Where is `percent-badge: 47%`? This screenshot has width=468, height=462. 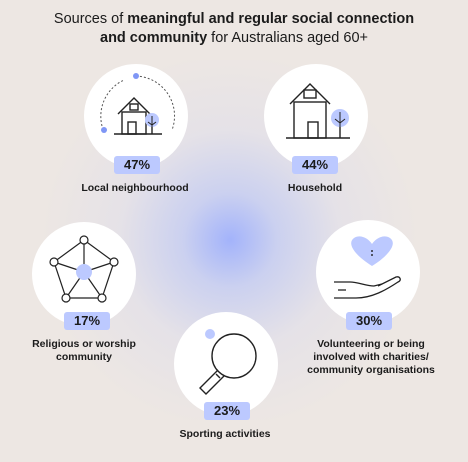 percent-badge: 47% is located at coordinates (137, 165).